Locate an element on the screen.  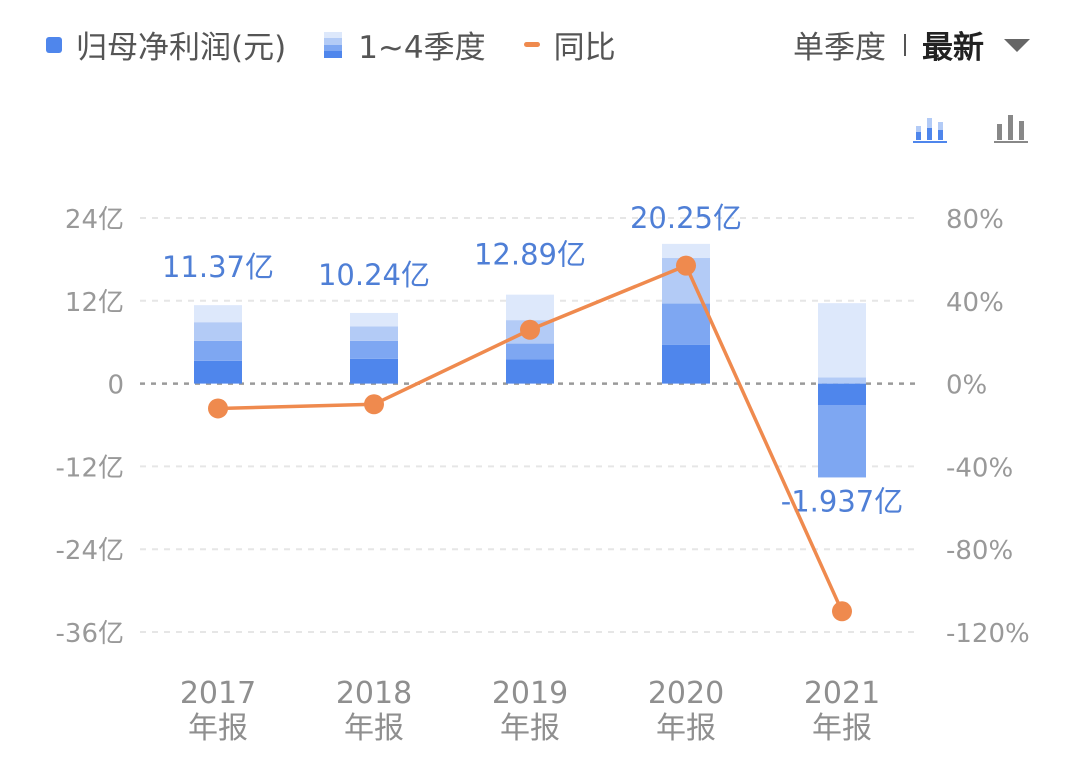
legend-yoy: 同比 is located at coordinates (569, 44).